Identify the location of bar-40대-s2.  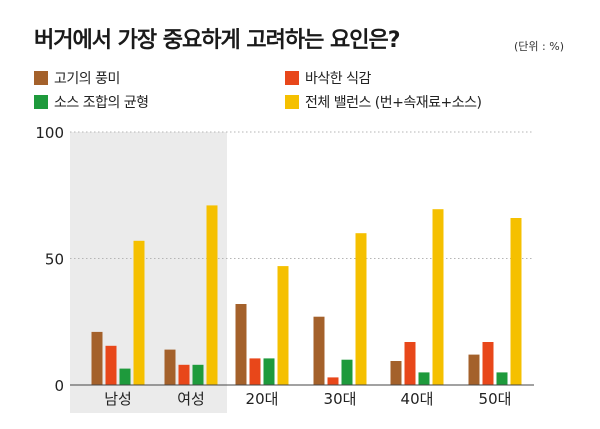
(424, 378).